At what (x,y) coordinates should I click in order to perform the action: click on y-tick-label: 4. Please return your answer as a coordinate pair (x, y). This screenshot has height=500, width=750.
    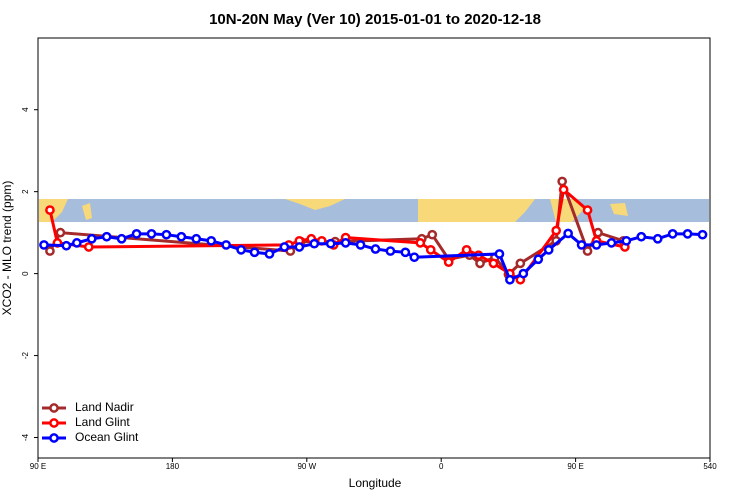
    Looking at the image, I should click on (25, 109).